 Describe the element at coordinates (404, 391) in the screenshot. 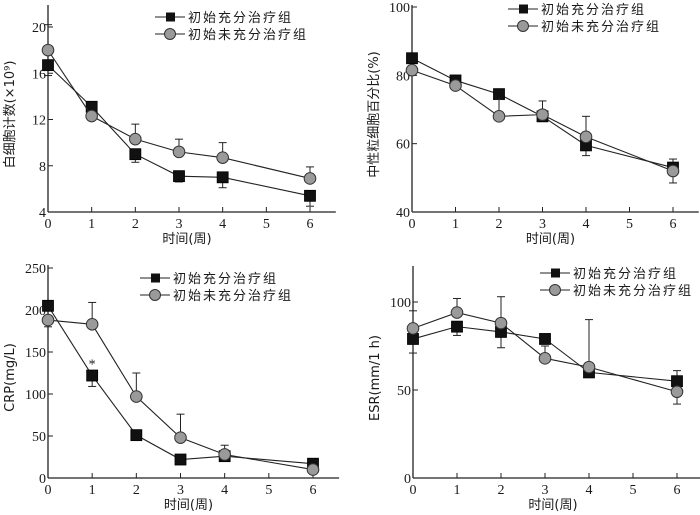

I see `y-tick-label: 50` at that location.